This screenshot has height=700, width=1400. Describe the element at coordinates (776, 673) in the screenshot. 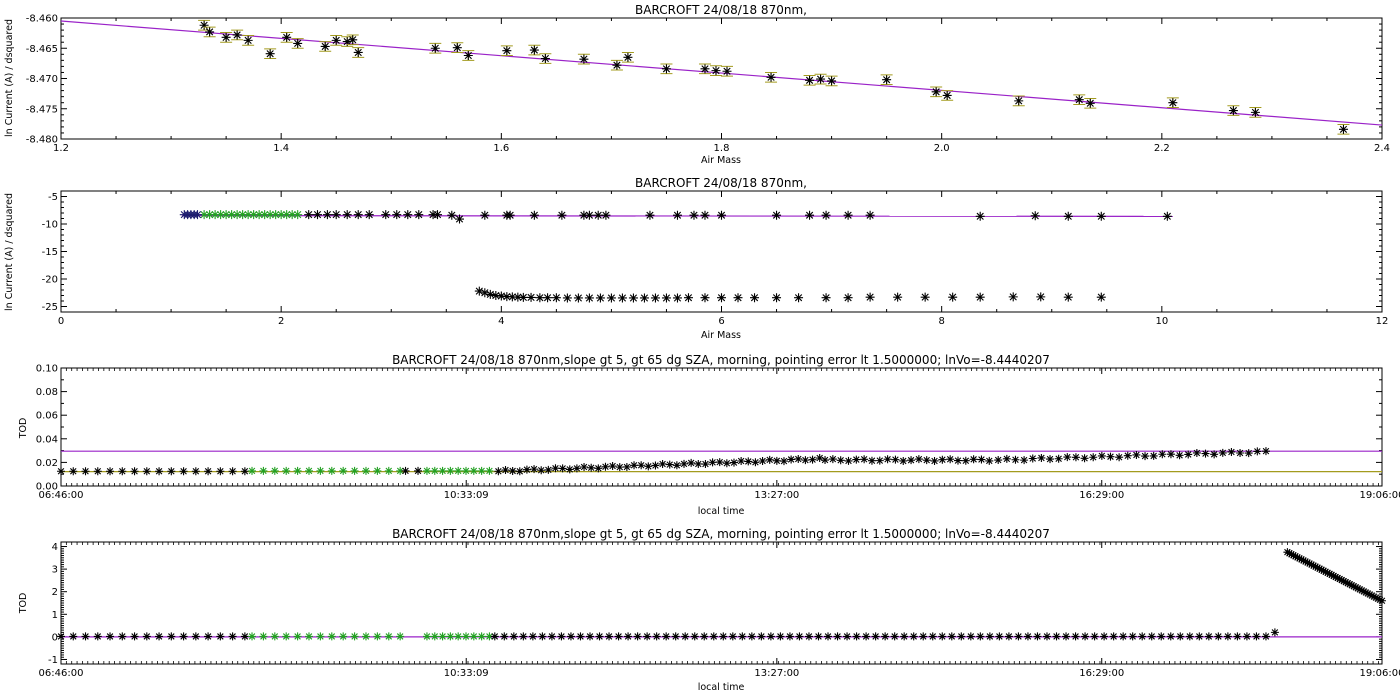

I see `x-tick-label: 13:27:00` at that location.